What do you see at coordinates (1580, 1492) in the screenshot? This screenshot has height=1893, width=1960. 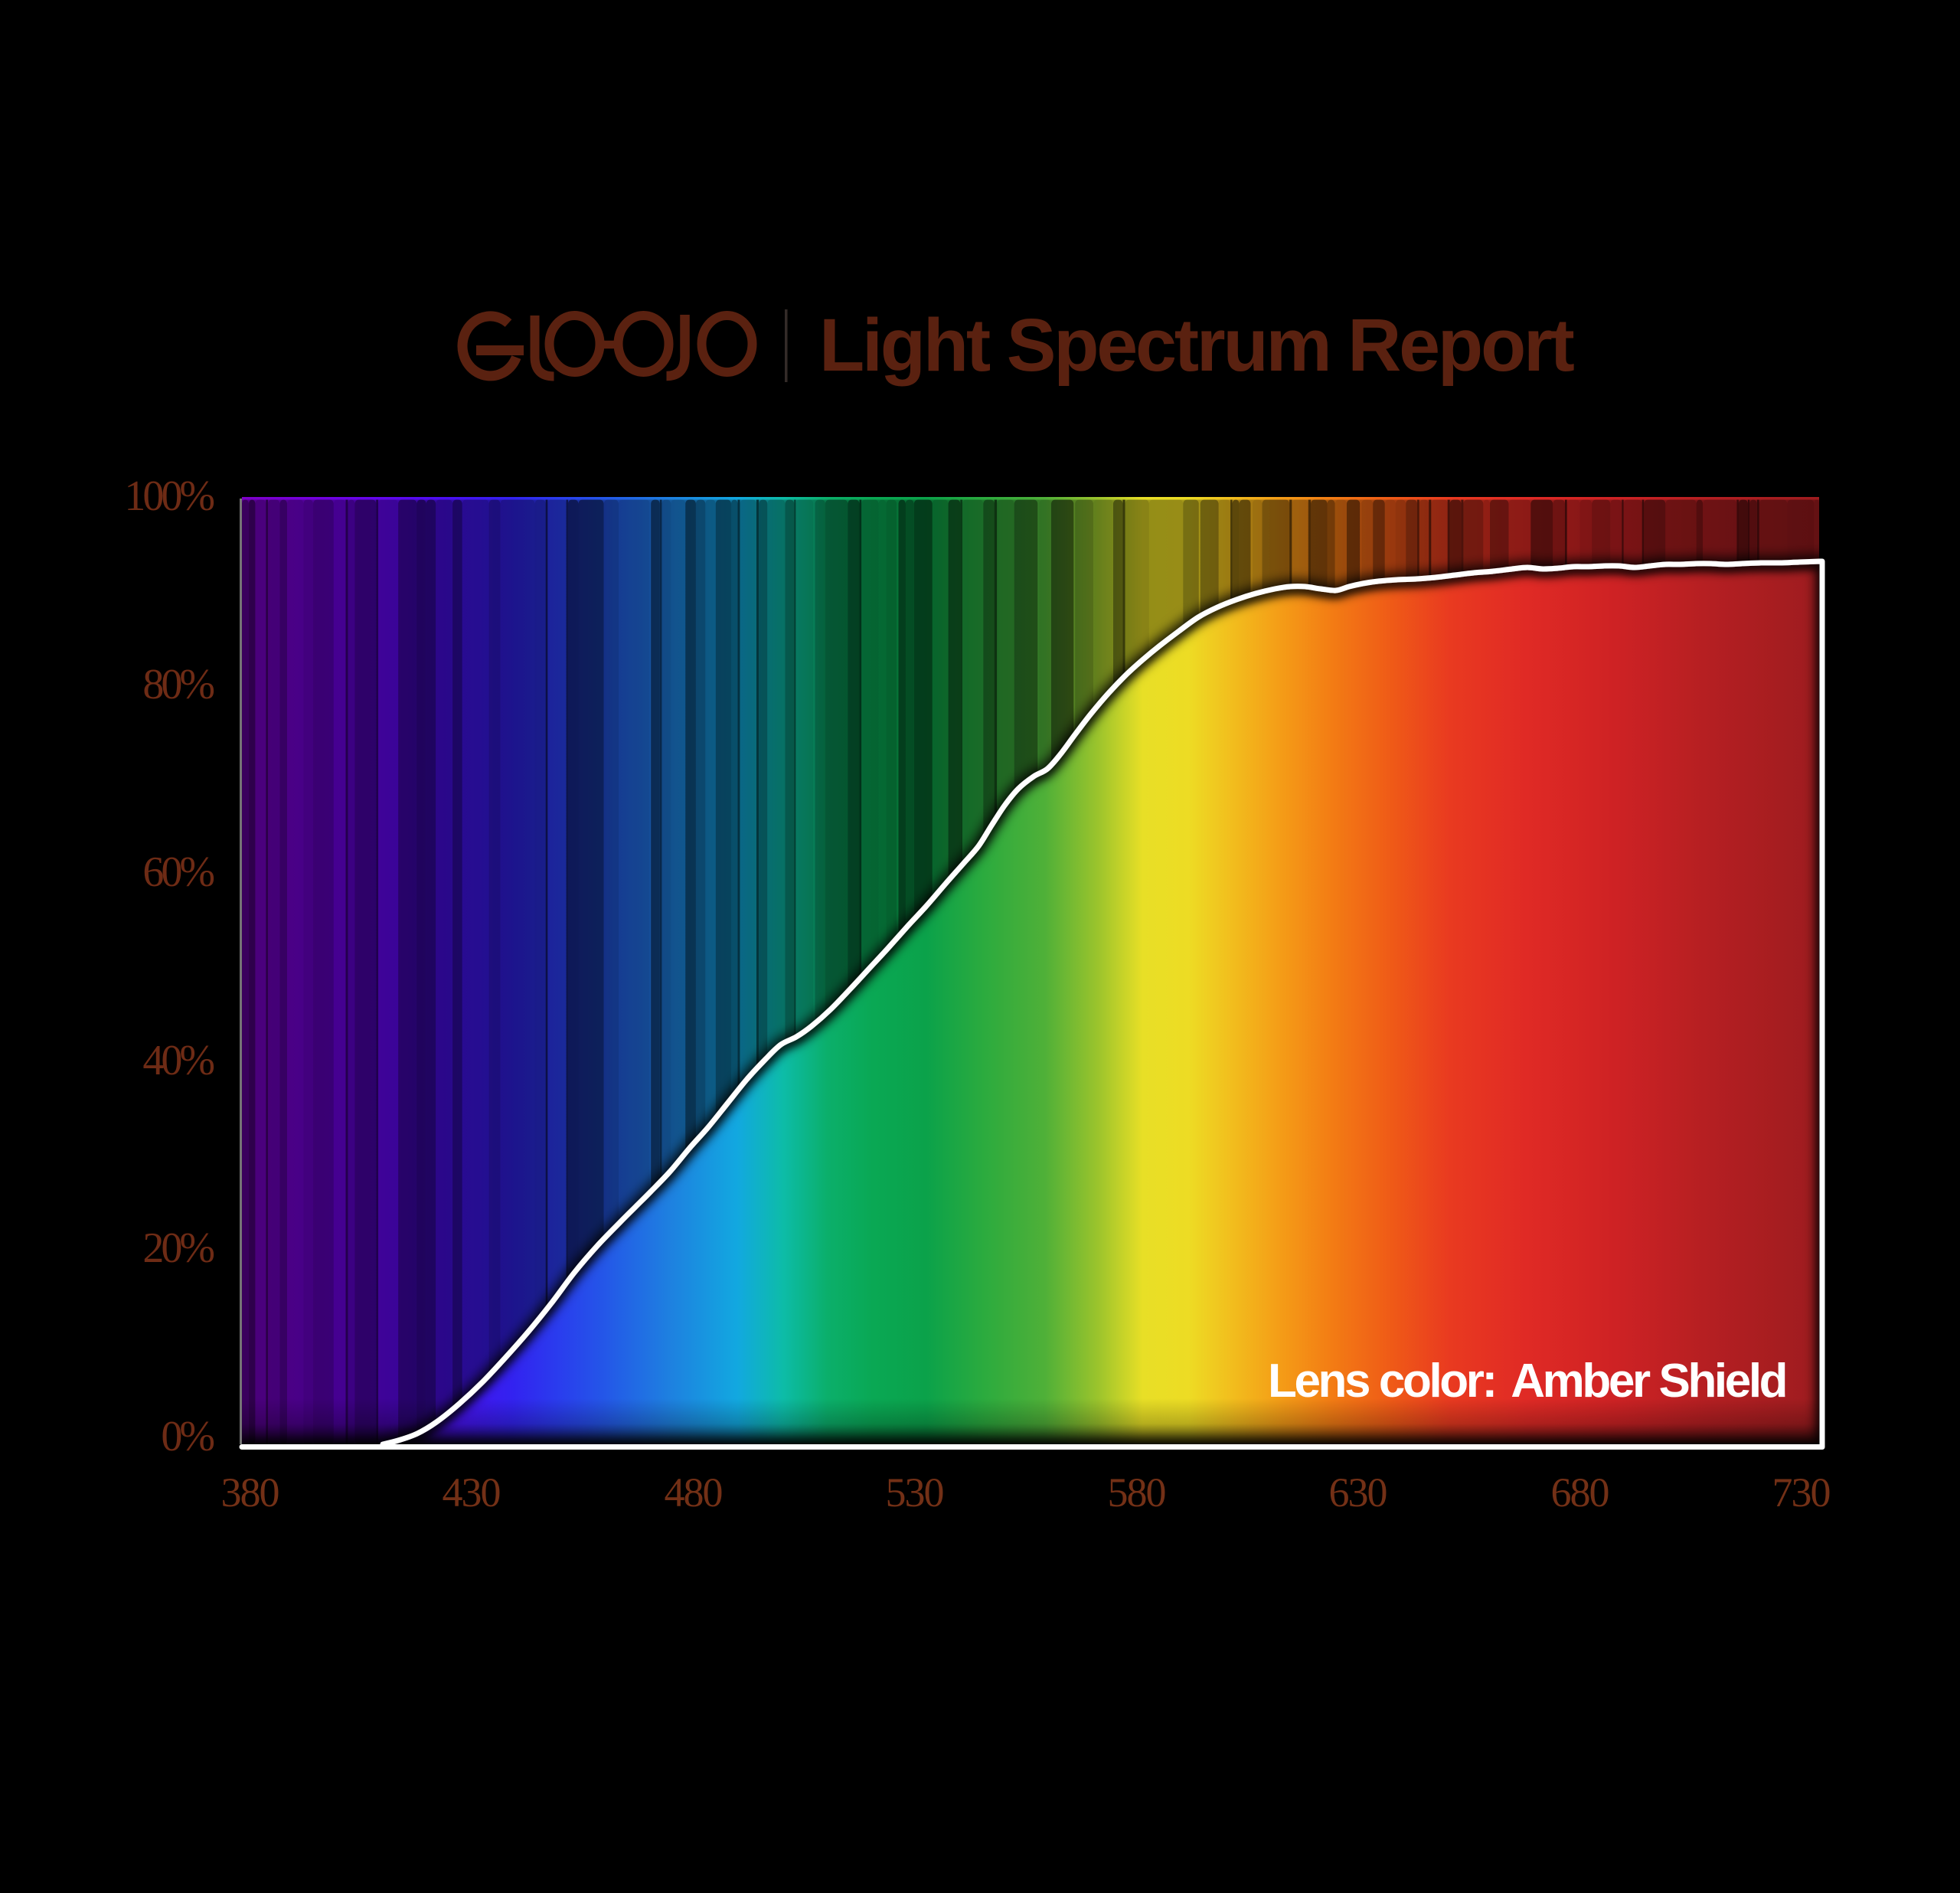 I see `svg-text: 680` at bounding box center [1580, 1492].